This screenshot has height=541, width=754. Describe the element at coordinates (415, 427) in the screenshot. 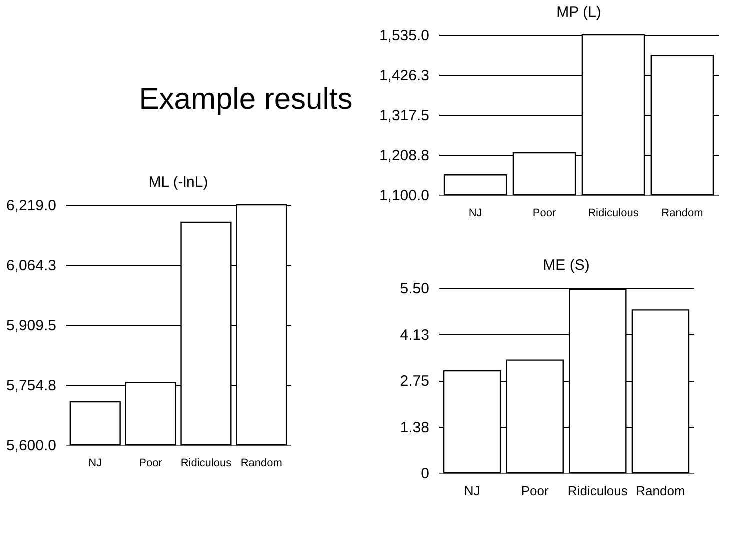

I see `y-tick-label: 1.38` at that location.